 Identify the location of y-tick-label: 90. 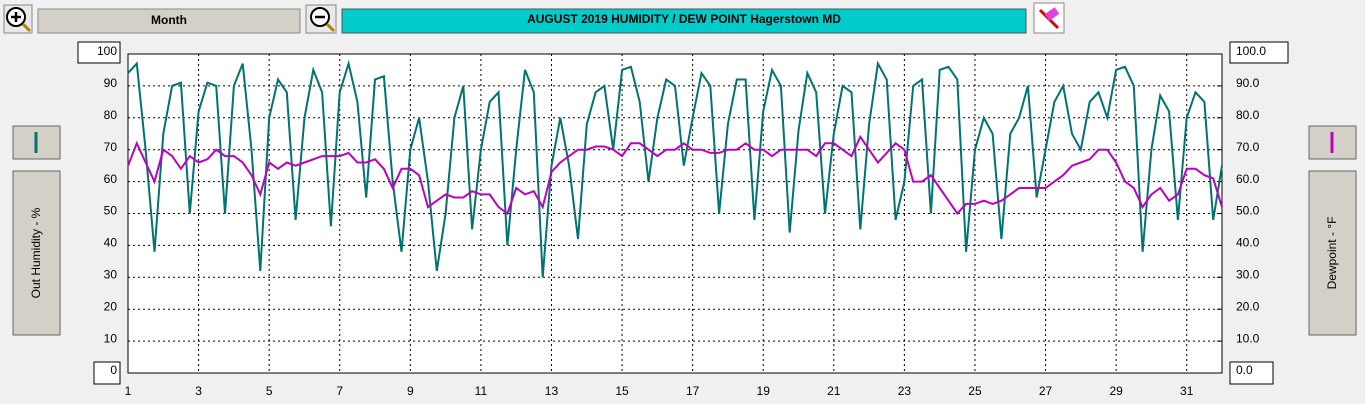
(111, 83).